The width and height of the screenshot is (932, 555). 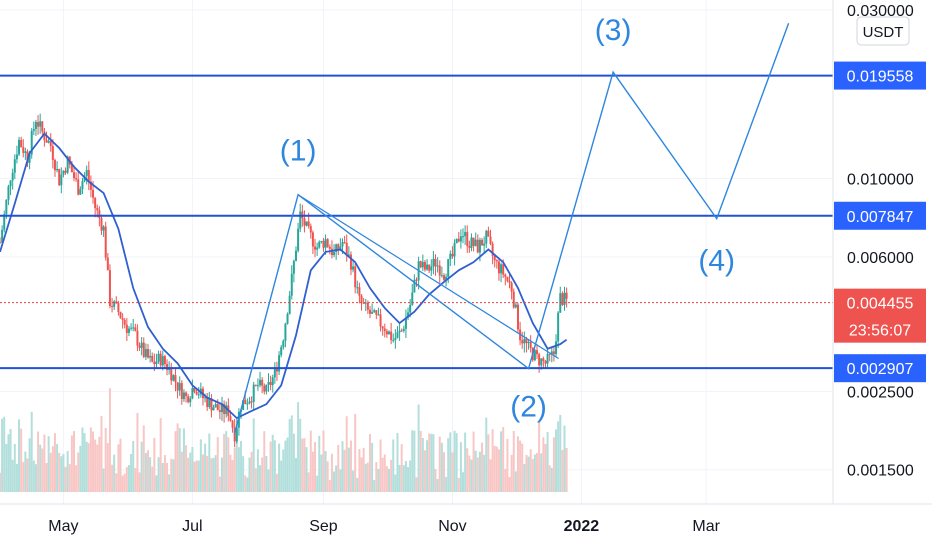 I want to click on price-tick-label: 0.006000, so click(x=880, y=258).